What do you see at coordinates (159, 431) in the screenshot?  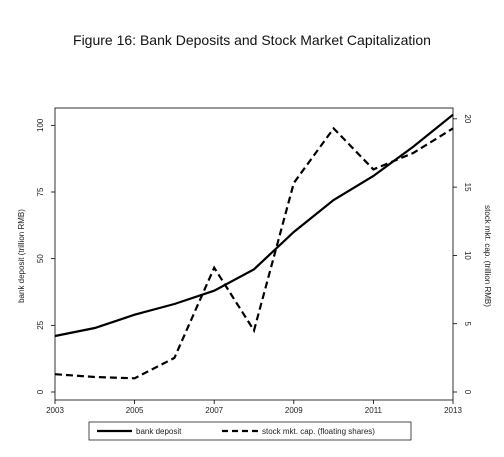 I see `legend-label-bank-deposit: bank deposit` at bounding box center [159, 431].